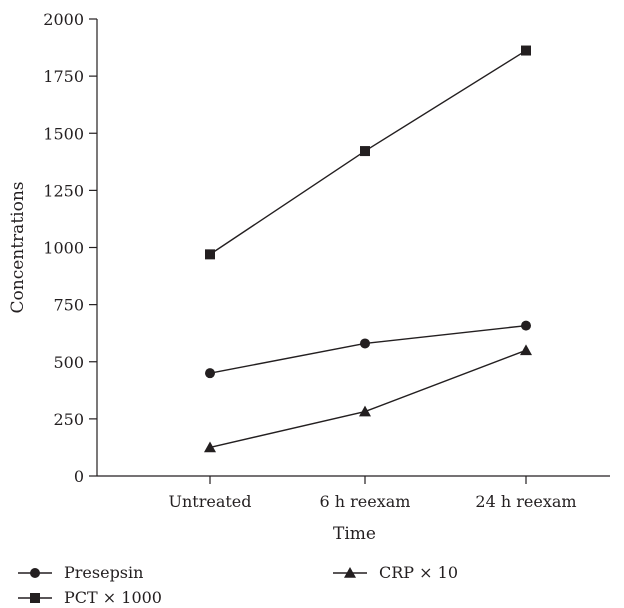  I want to click on x-axis-title: Time, so click(354, 534).